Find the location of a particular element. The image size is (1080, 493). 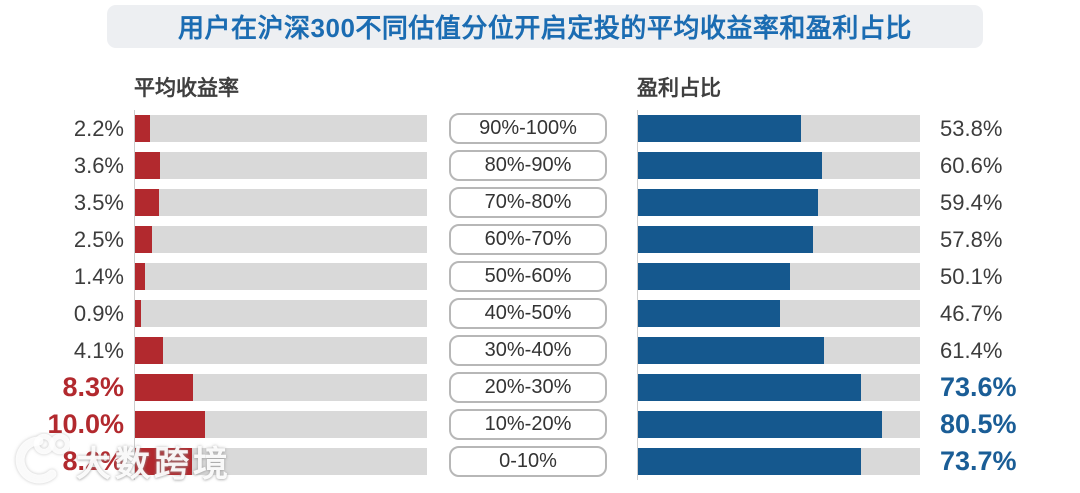

valuation-range-box: 40%-50% is located at coordinates (528, 313).